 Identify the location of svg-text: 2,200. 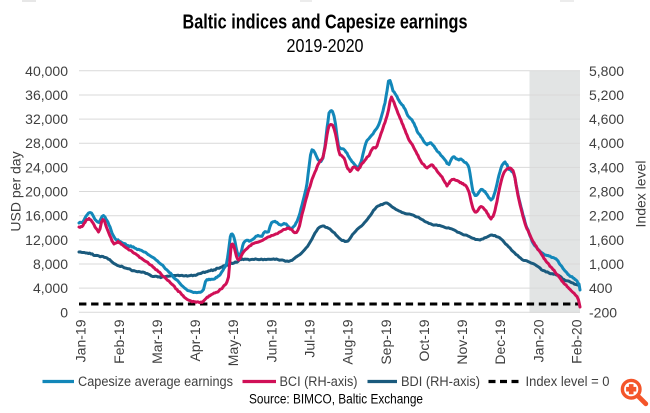
(606, 216).